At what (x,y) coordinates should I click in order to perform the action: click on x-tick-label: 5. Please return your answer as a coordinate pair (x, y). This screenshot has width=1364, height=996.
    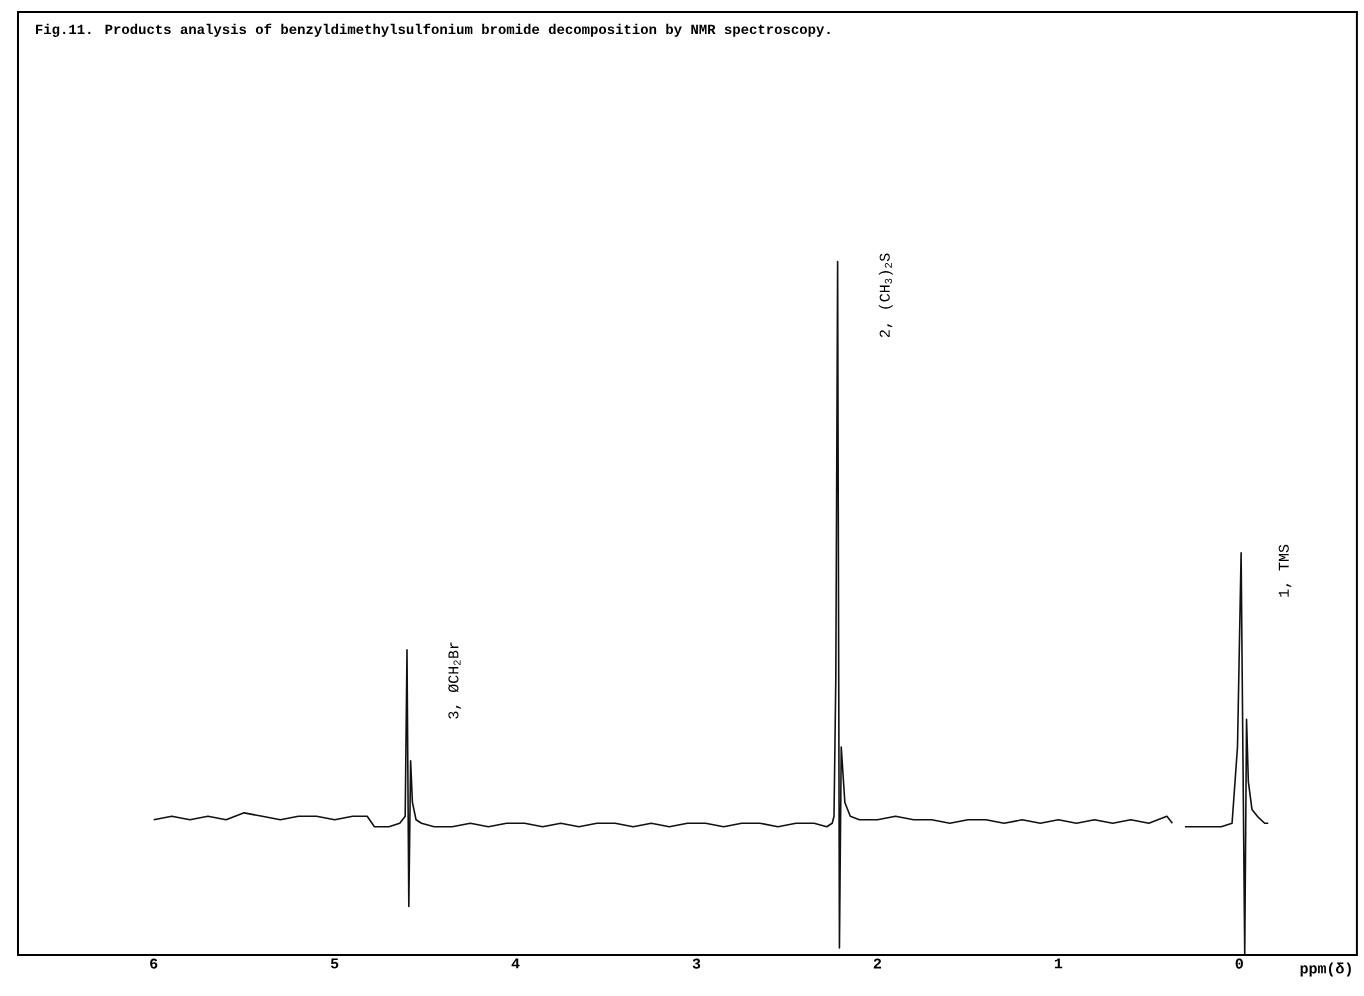
    Looking at the image, I should click on (334, 963).